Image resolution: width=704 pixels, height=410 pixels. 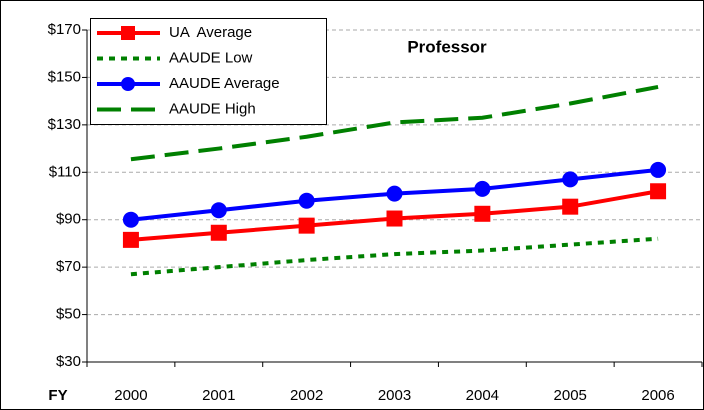 What do you see at coordinates (64, 76) in the screenshot?
I see `y-tick-label: $150` at bounding box center [64, 76].